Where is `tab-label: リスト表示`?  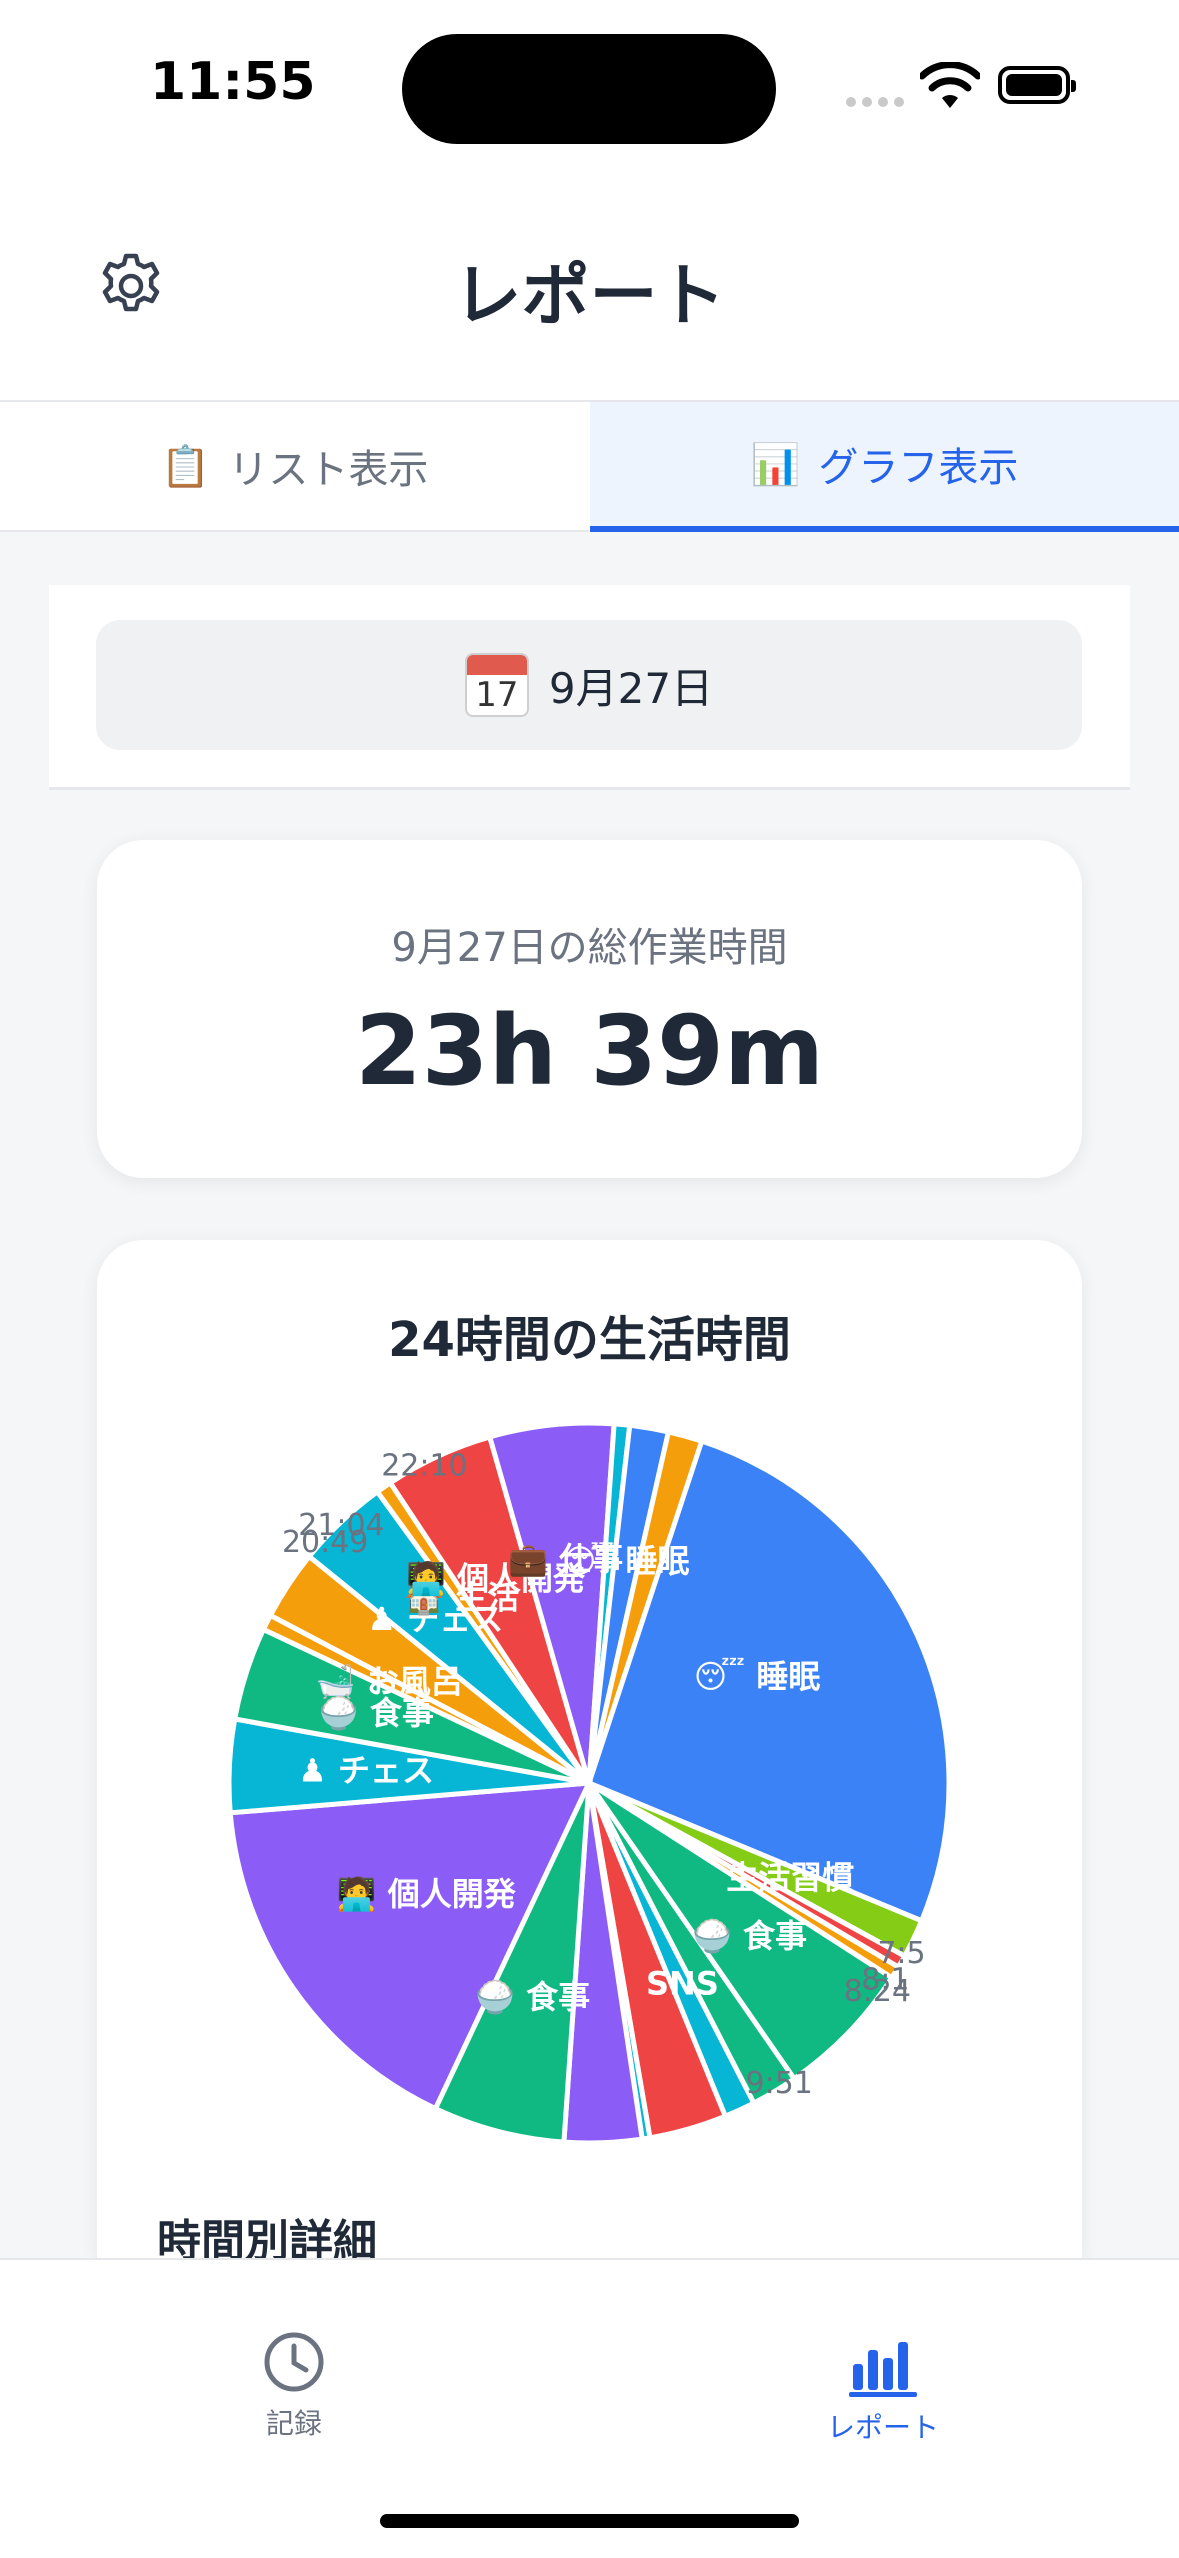
tab-label: リスト表示 is located at coordinates (328, 470).